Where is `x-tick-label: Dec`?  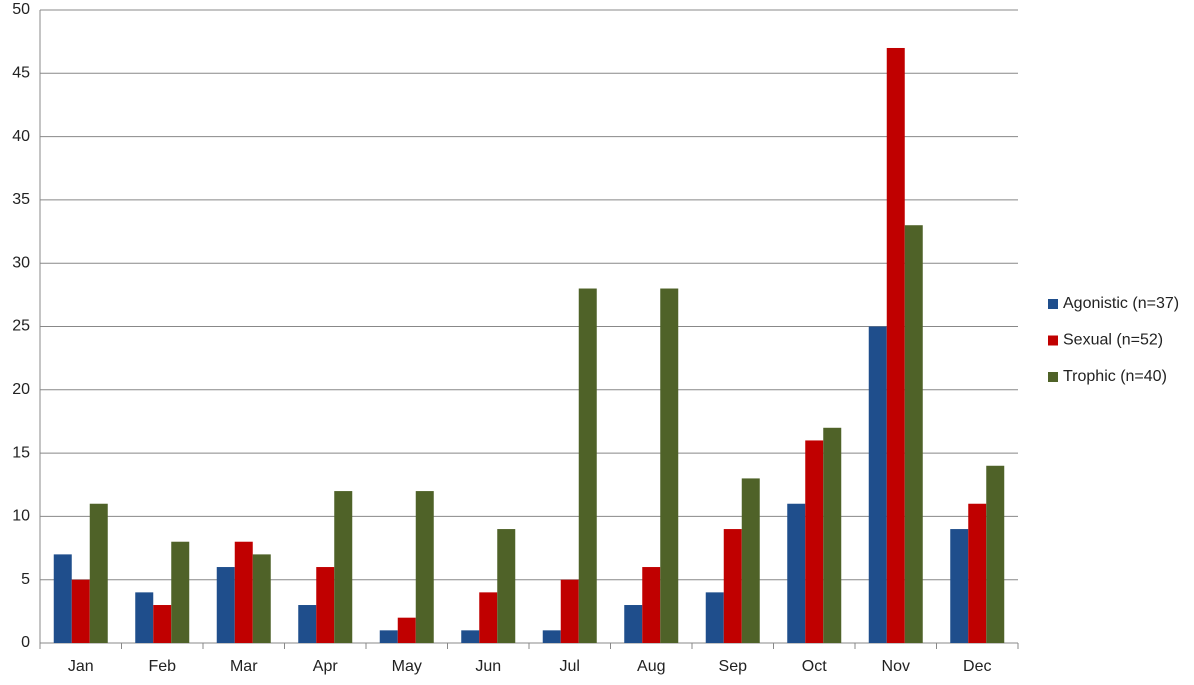 x-tick-label: Dec is located at coordinates (977, 666).